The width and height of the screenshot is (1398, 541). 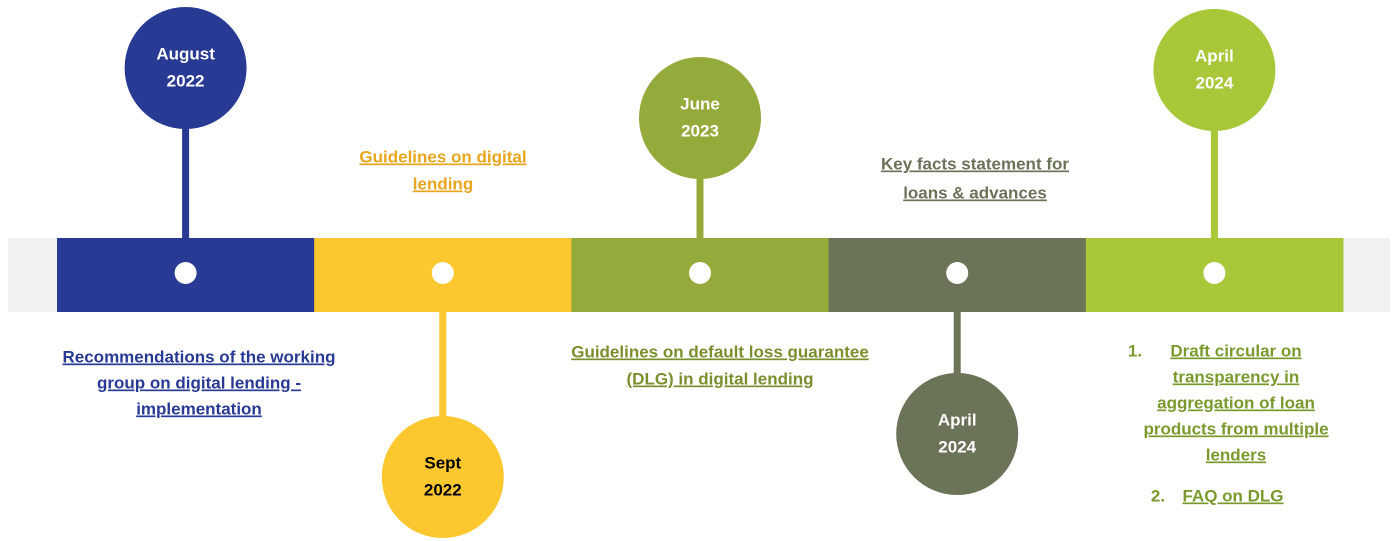 What do you see at coordinates (185, 53) in the screenshot?
I see `date-label: August` at bounding box center [185, 53].